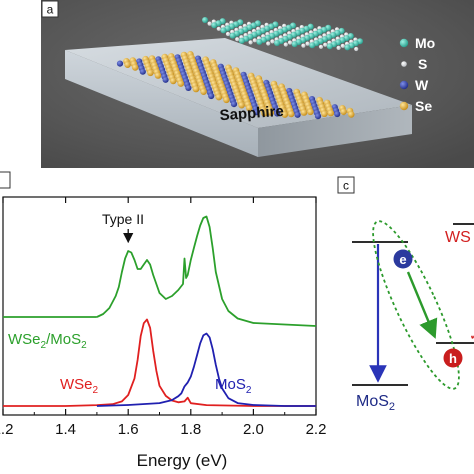  What do you see at coordinates (249, 390) in the screenshot?
I see `mos2-label-sub: 2` at bounding box center [249, 390].